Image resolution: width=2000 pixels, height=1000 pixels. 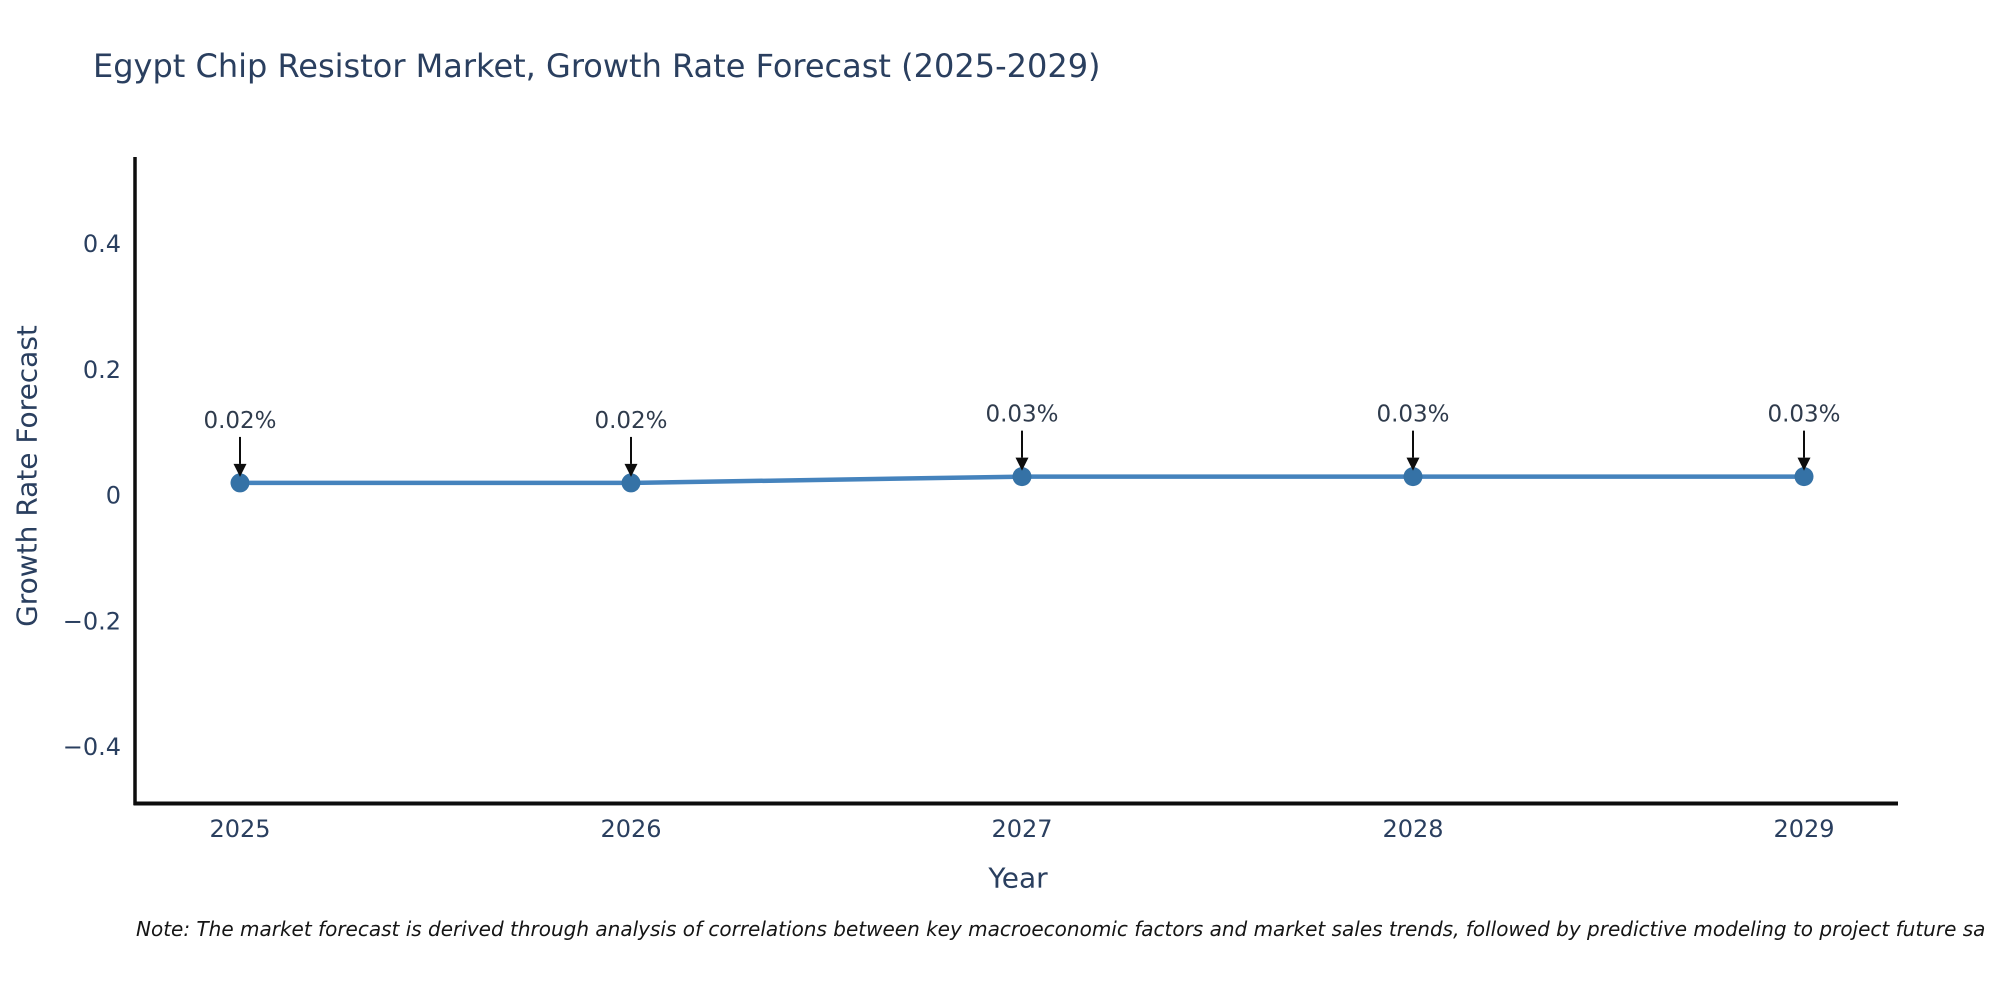 What do you see at coordinates (92, 621) in the screenshot?
I see `y-tick-label: −0.2` at bounding box center [92, 621].